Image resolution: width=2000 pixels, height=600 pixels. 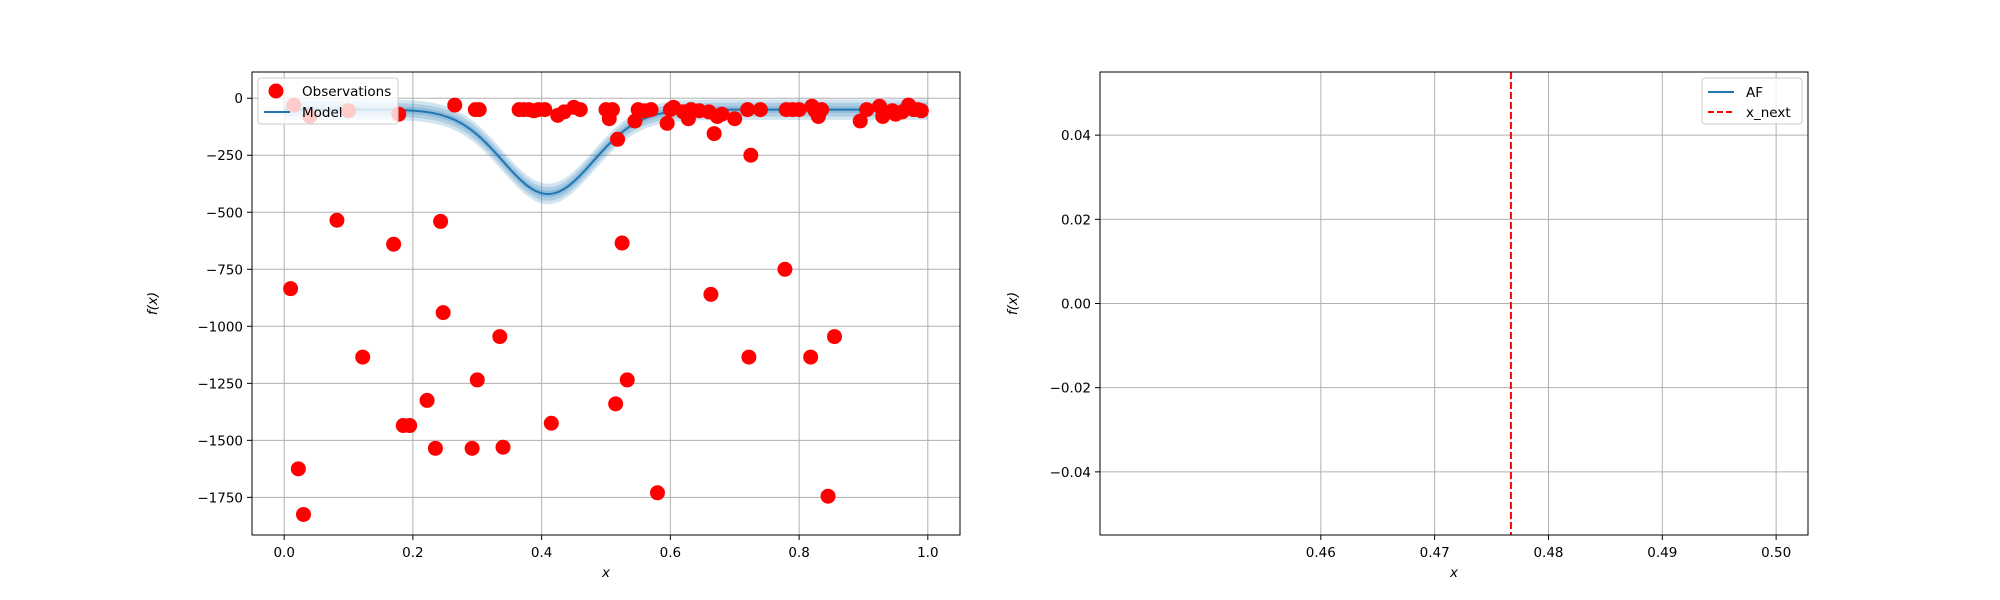 I want to click on legend-model-label: Model, so click(x=322, y=113).